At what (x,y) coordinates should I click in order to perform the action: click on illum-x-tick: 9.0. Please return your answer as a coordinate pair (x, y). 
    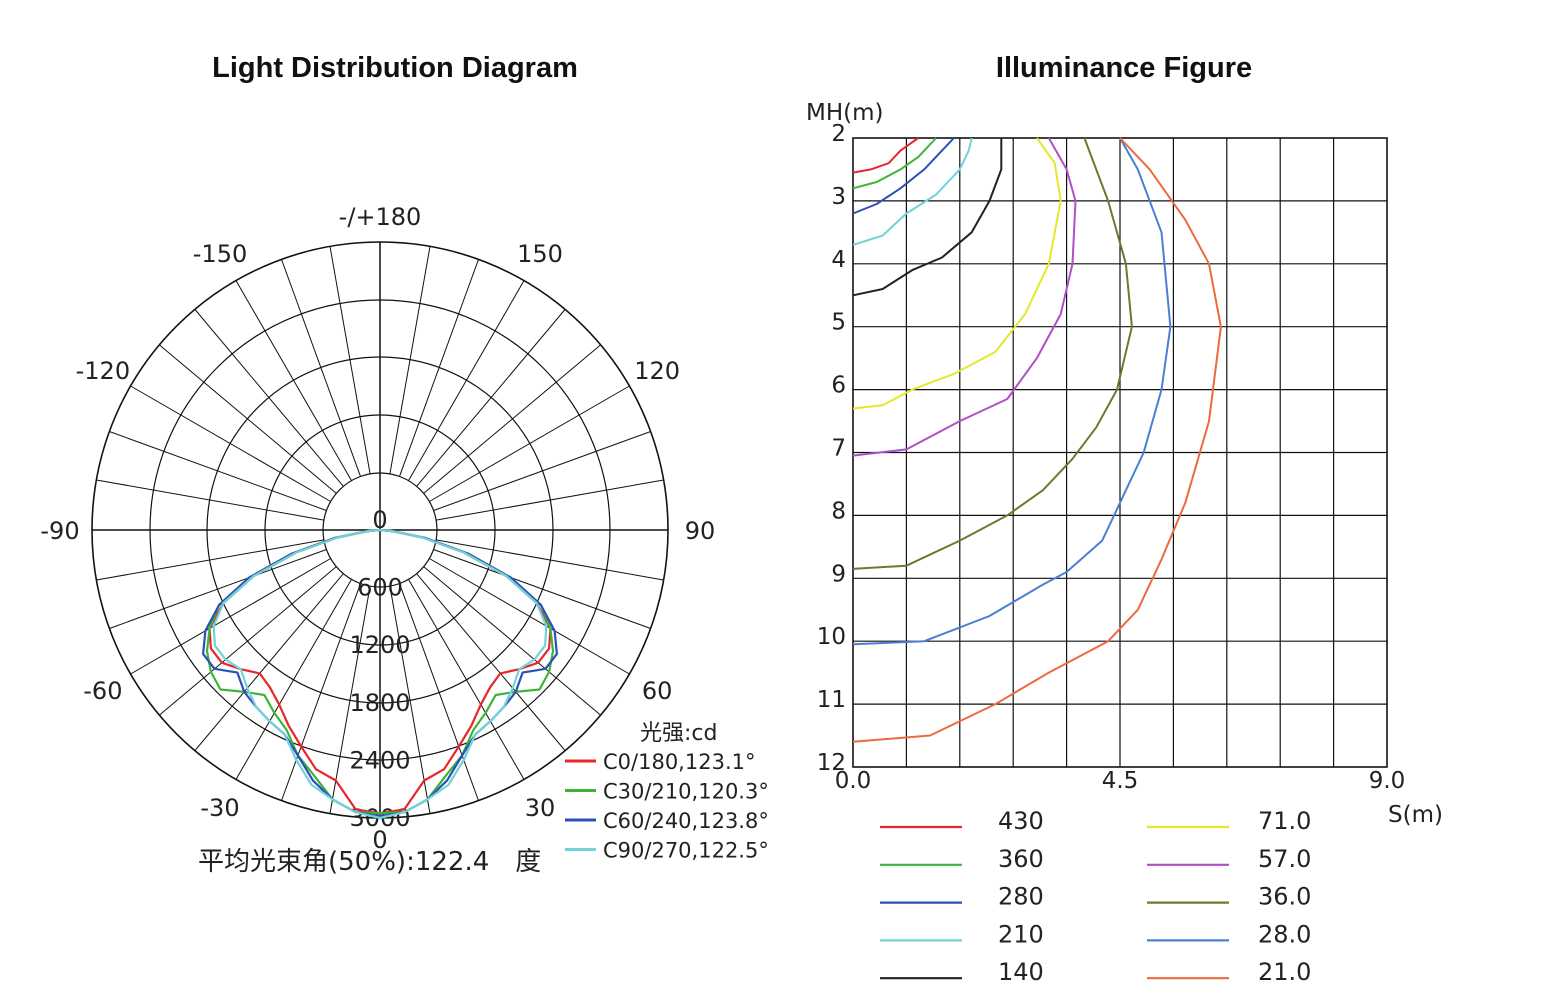
    Looking at the image, I should click on (1387, 781).